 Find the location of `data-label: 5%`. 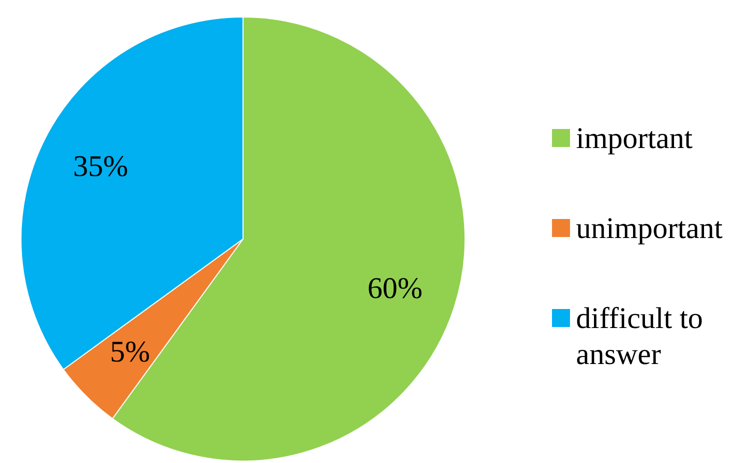

data-label: 5% is located at coordinates (130, 352).